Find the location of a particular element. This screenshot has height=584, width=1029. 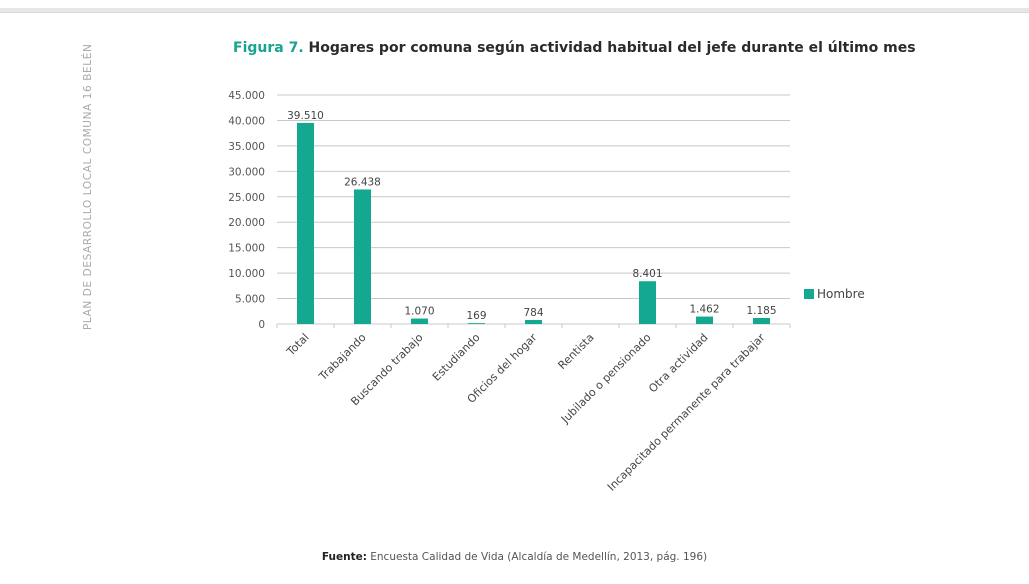

y-tick-label: 5.000 is located at coordinates (250, 300).